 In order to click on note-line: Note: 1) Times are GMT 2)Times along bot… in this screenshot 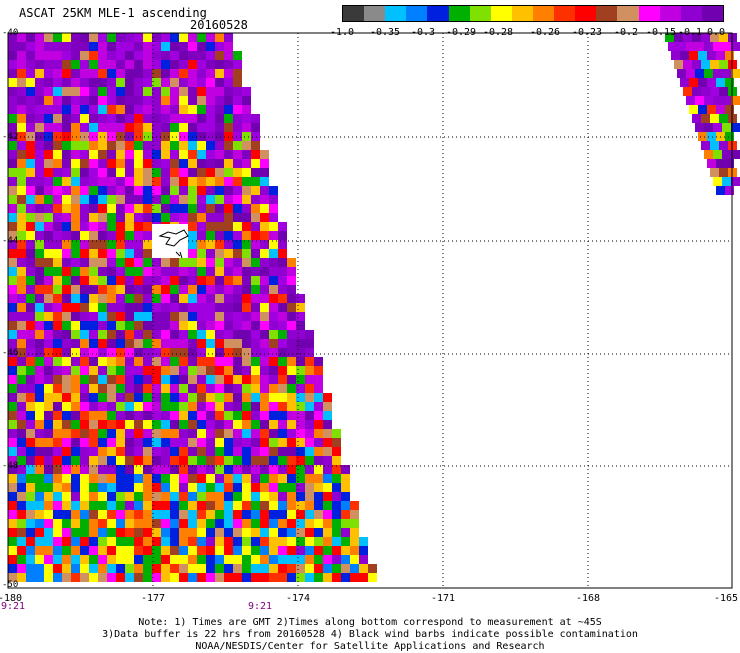, I will do `click(370, 622)`.